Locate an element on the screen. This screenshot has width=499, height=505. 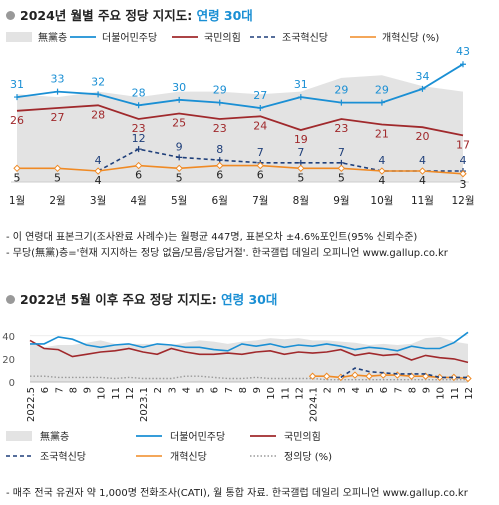
x-tick-label: 2 is located at coordinates (158, 390).